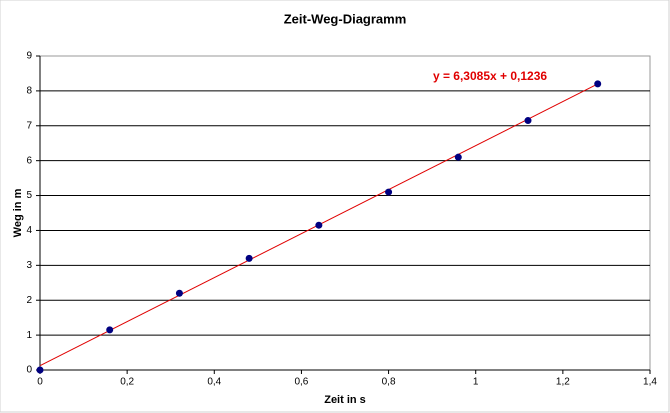 This screenshot has height=413, width=670. I want to click on y-axis-label: Weg in m, so click(18, 212).